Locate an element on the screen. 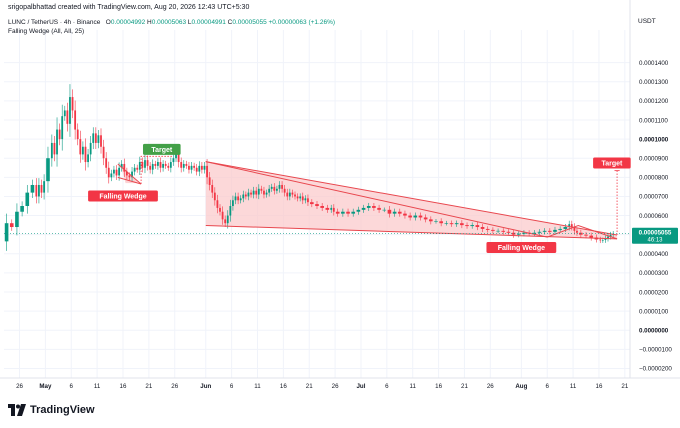 The height and width of the screenshot is (428, 680). y-tick-label: 0.0000700 is located at coordinates (654, 197).